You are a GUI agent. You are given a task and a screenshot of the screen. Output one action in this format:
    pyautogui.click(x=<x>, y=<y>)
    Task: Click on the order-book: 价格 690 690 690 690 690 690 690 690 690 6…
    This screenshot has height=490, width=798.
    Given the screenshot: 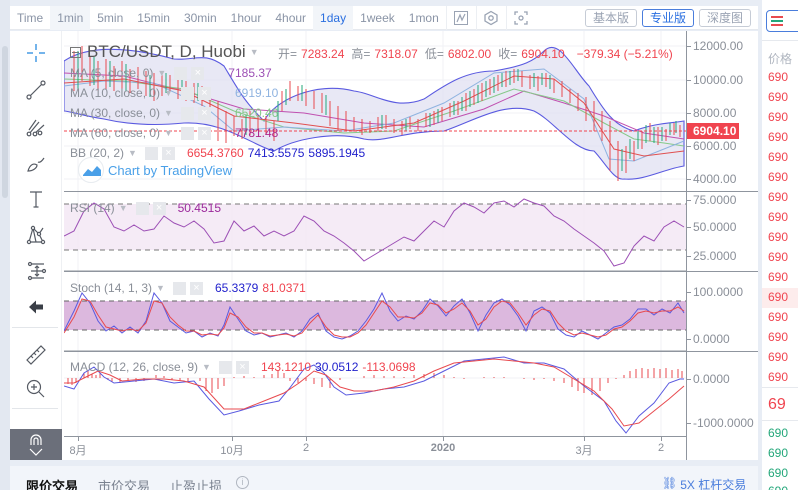 What is the action you would take?
    pyautogui.click(x=780, y=245)
    